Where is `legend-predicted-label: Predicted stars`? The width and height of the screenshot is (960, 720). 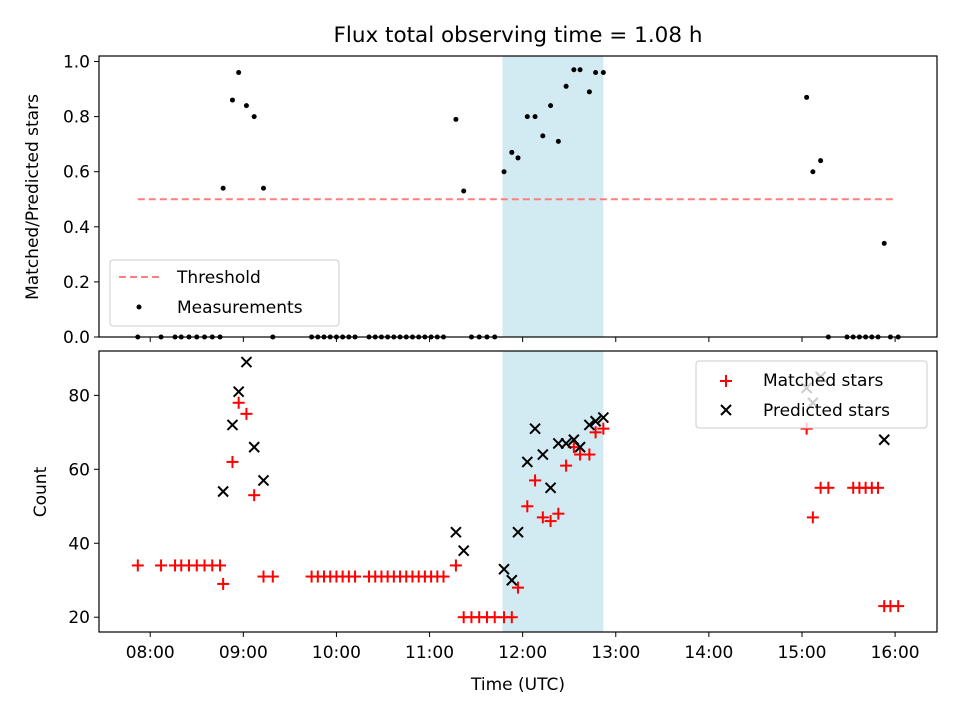 legend-predicted-label: Predicted stars is located at coordinates (826, 411).